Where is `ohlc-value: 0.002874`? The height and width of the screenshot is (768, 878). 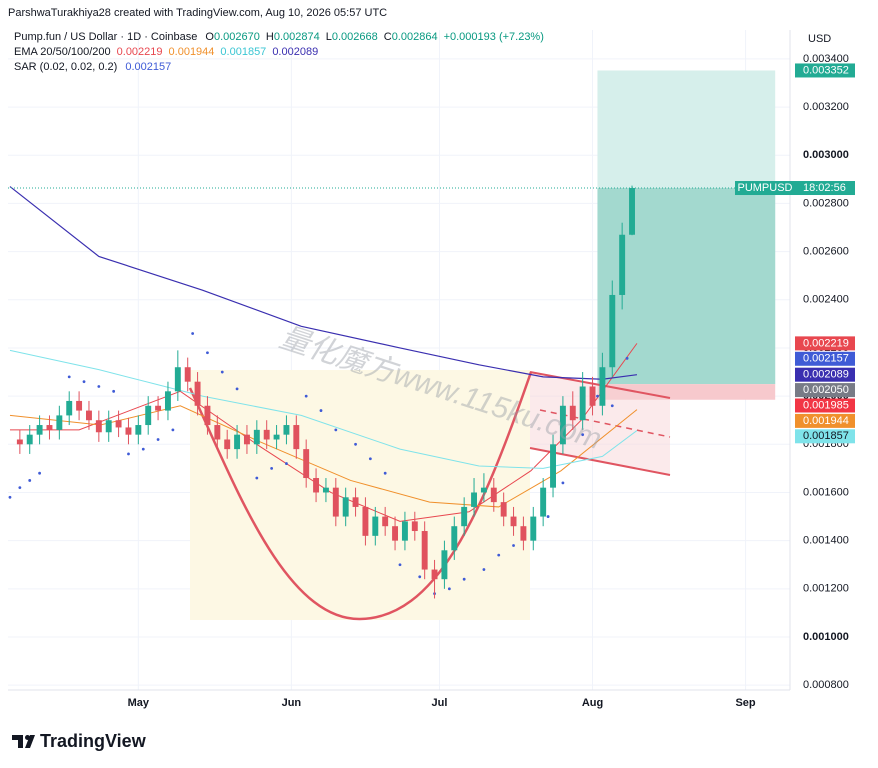
ohlc-value: 0.002874 is located at coordinates (297, 37).